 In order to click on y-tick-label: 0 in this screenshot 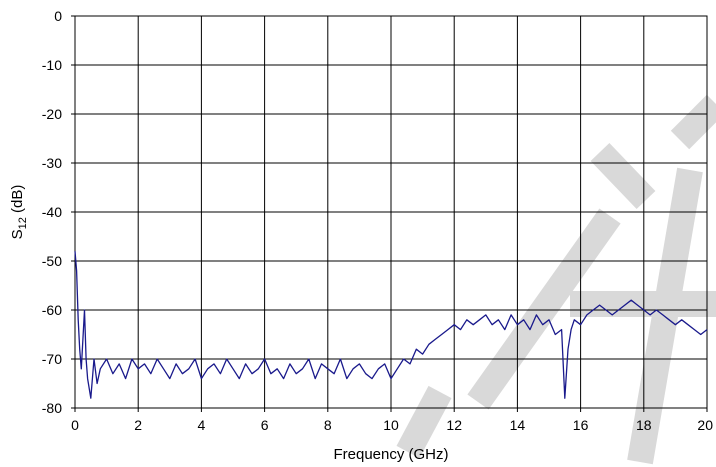, I will do `click(58, 16)`.